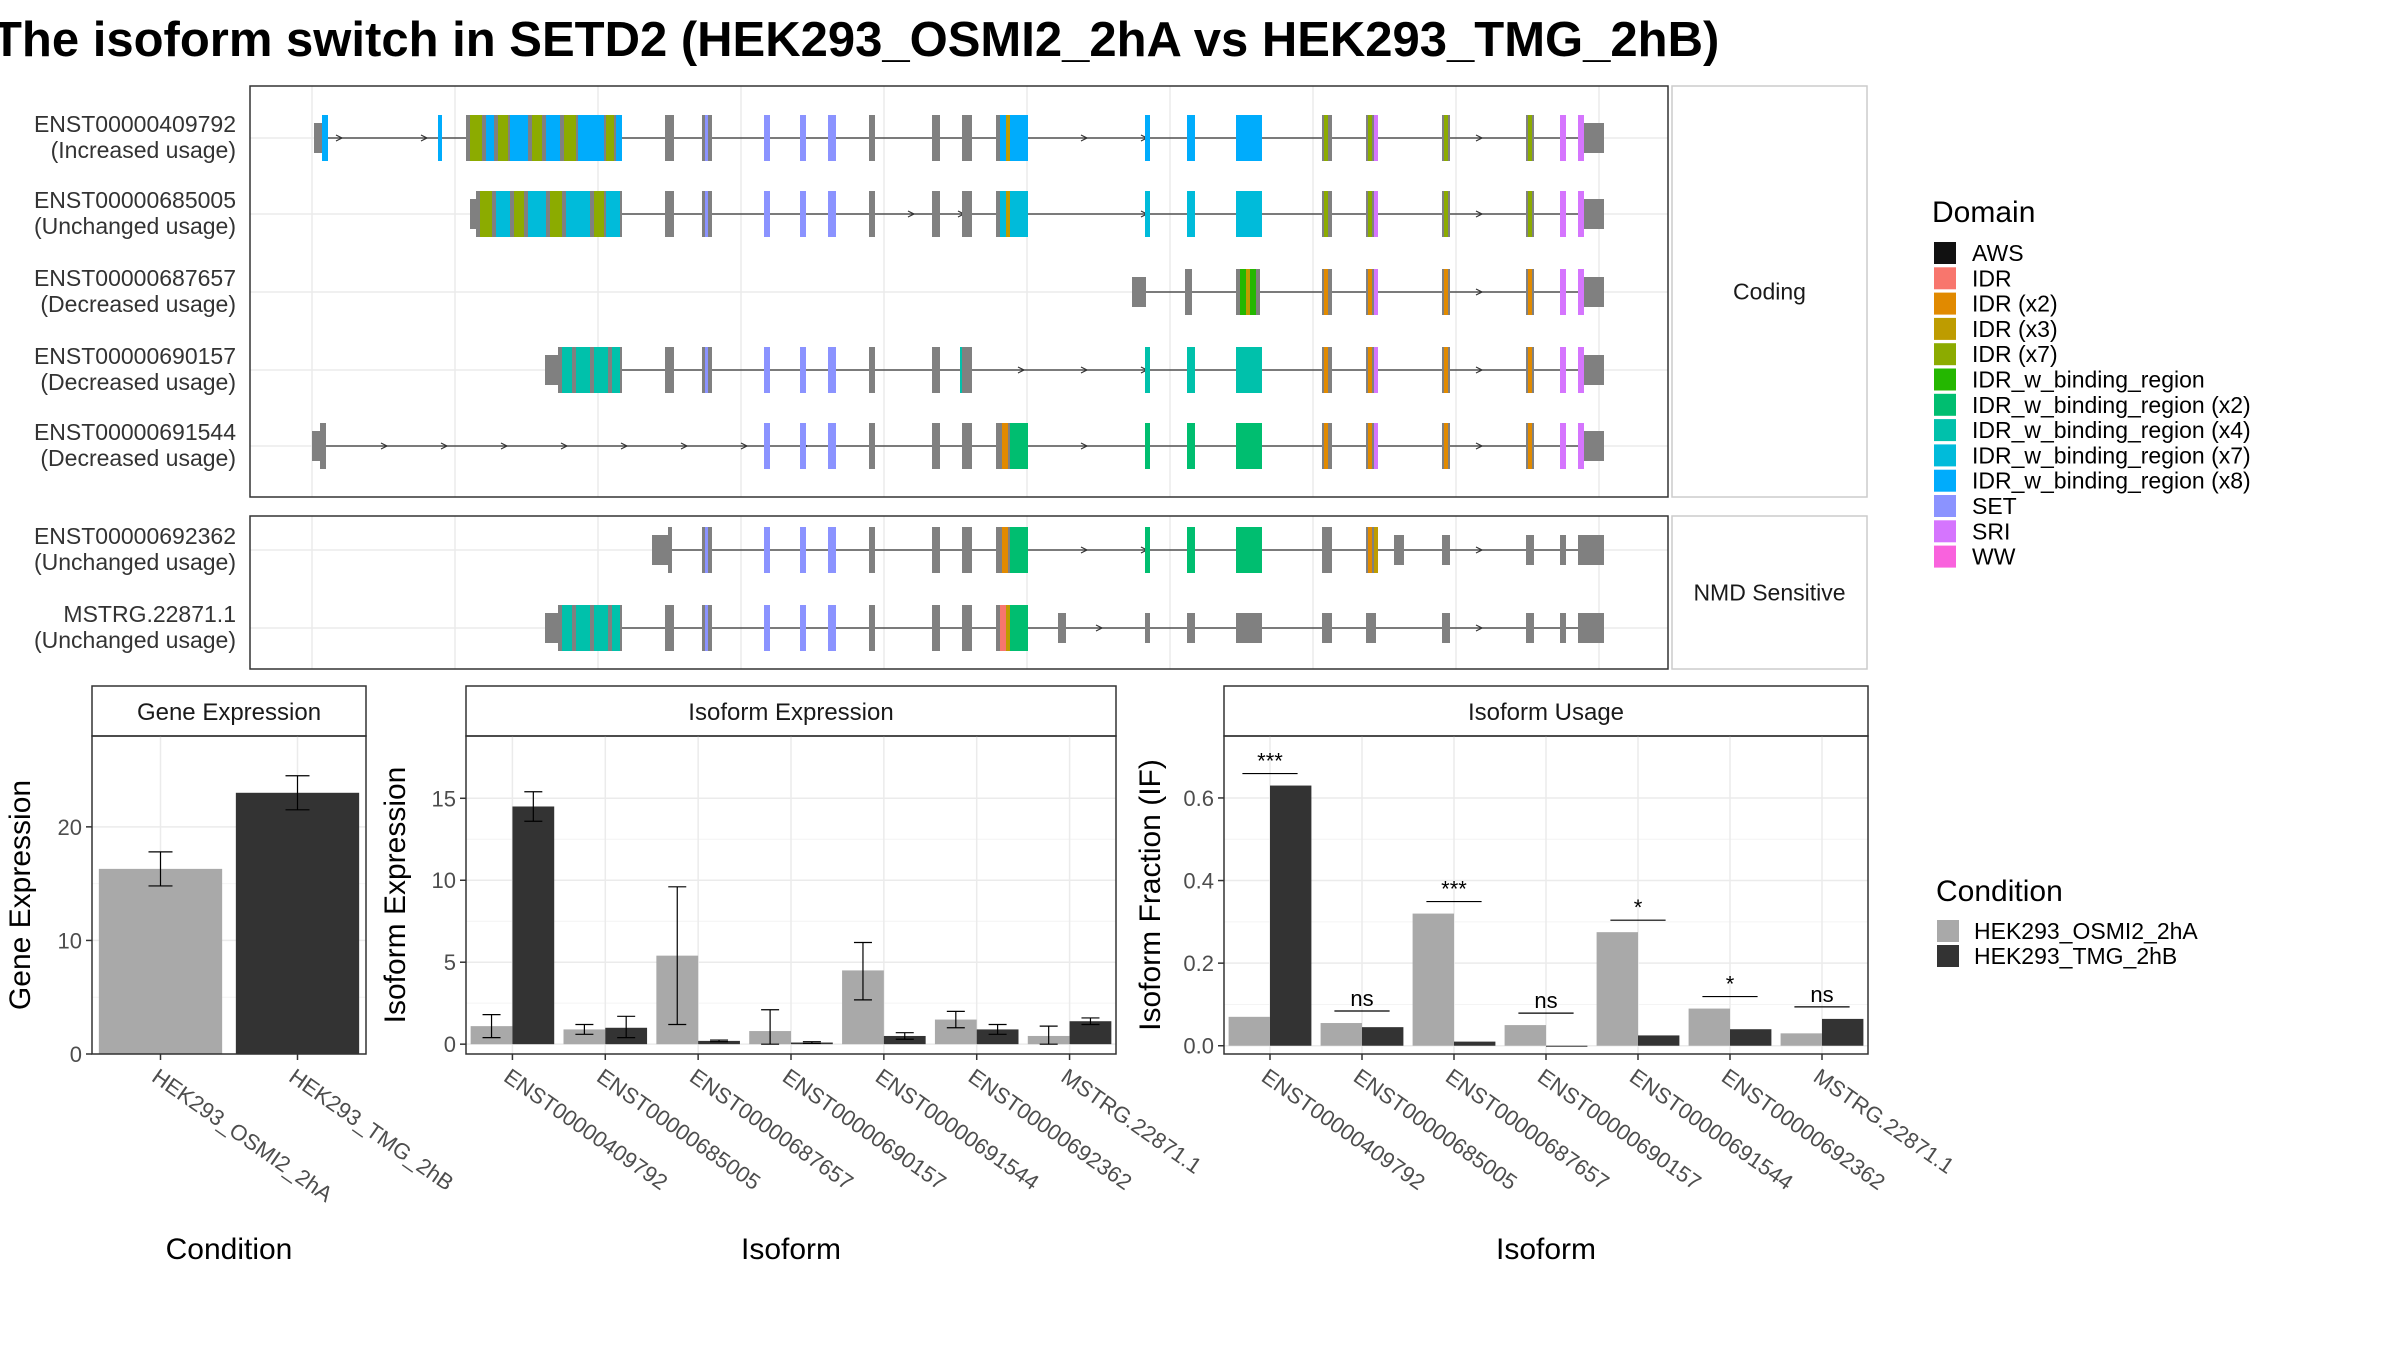 The width and height of the screenshot is (2400, 1350). What do you see at coordinates (2111, 455) in the screenshot?
I see `domain-legend-label: IDR_w_binding_region (x7)` at bounding box center [2111, 455].